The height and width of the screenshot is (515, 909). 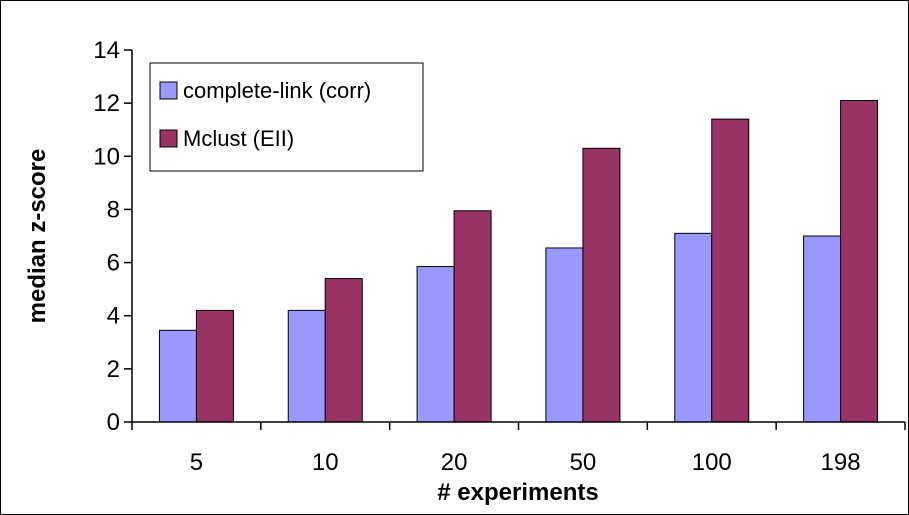 I want to click on x-tick-label: 50, so click(x=583, y=462).